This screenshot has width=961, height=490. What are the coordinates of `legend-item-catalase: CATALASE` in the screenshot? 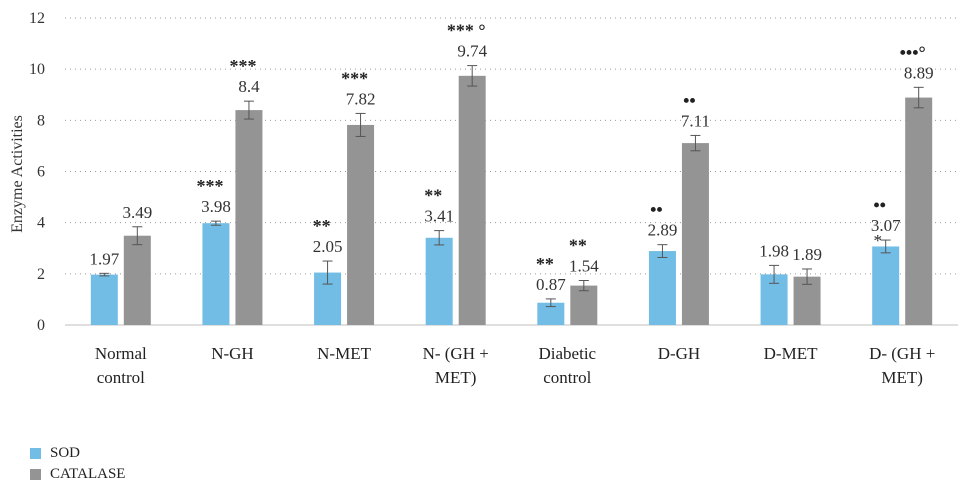 It's located at (77, 474).